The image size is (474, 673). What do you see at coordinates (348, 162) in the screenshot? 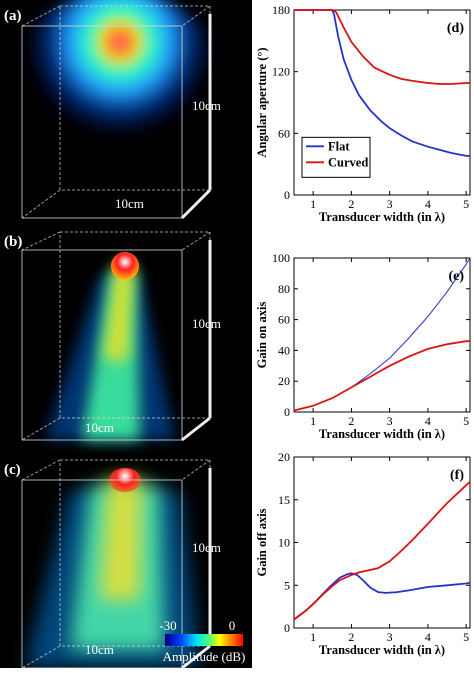
I see `legend-entry: Curved` at bounding box center [348, 162].